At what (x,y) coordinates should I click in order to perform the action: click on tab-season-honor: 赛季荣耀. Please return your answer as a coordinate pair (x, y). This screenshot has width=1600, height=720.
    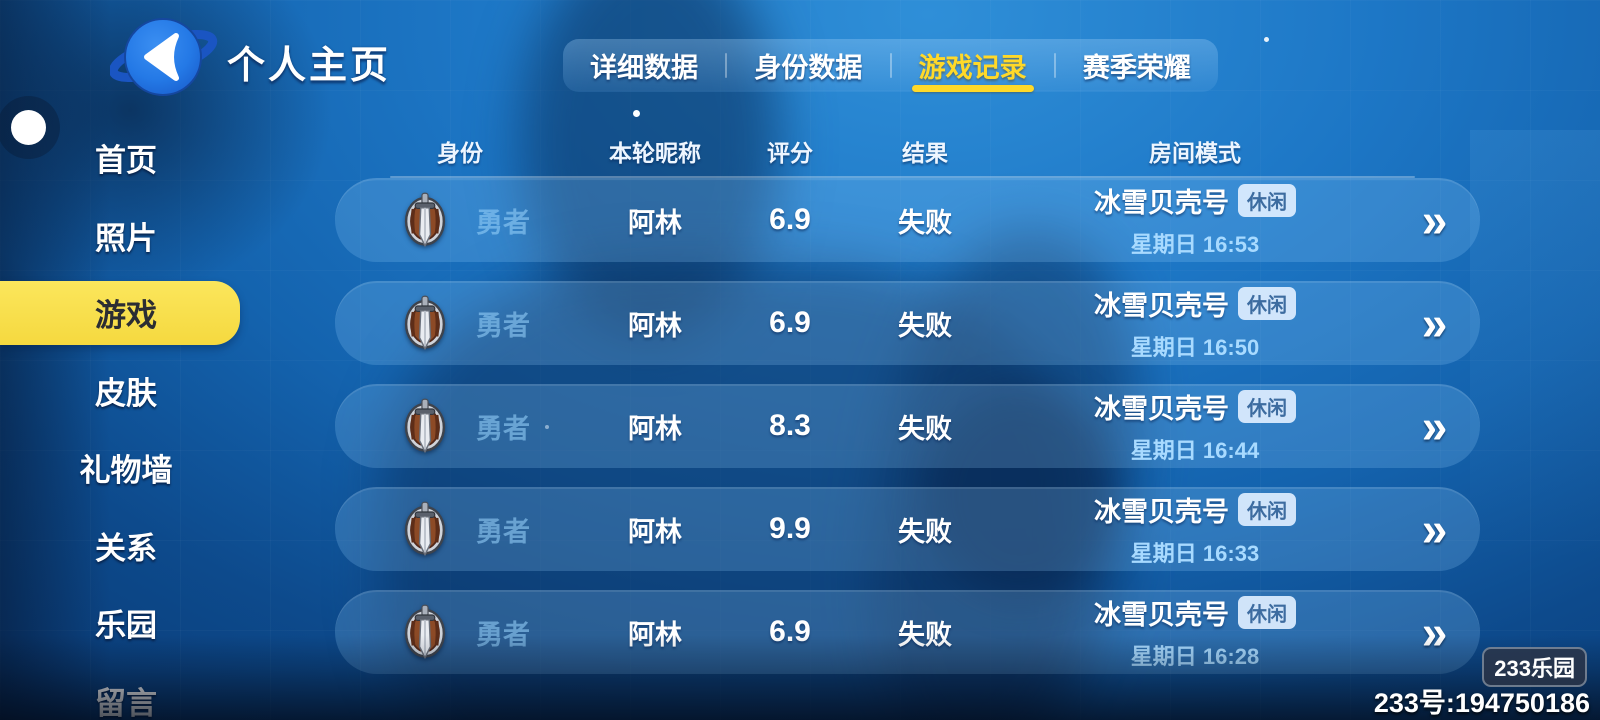
    Looking at the image, I should click on (1136, 68).